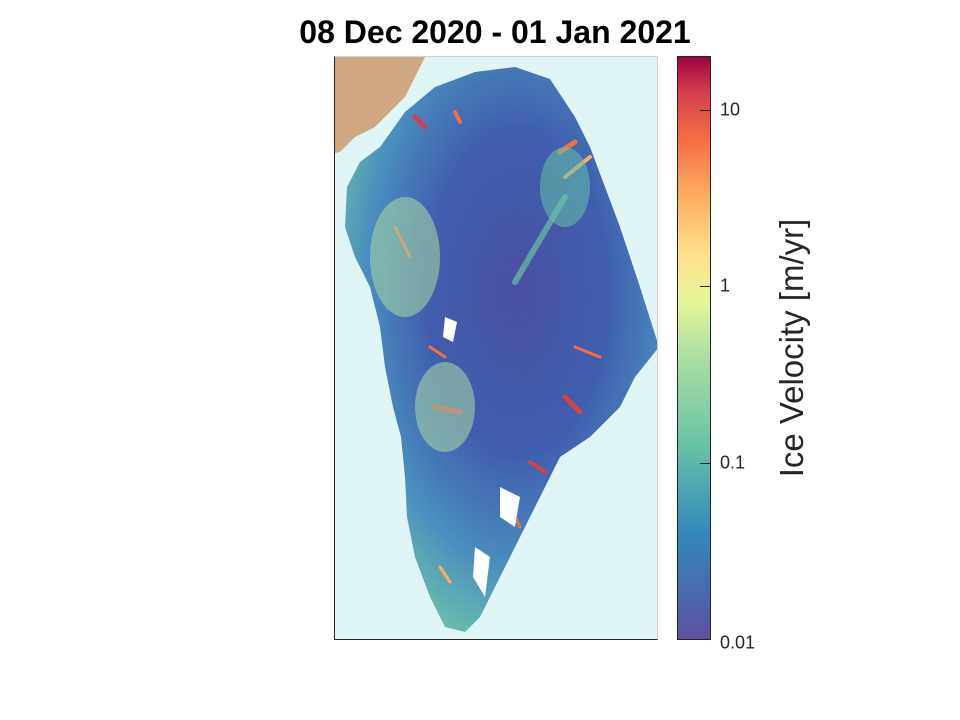 This screenshot has height=720, width=960. I want to click on colorbar, so click(694, 348).